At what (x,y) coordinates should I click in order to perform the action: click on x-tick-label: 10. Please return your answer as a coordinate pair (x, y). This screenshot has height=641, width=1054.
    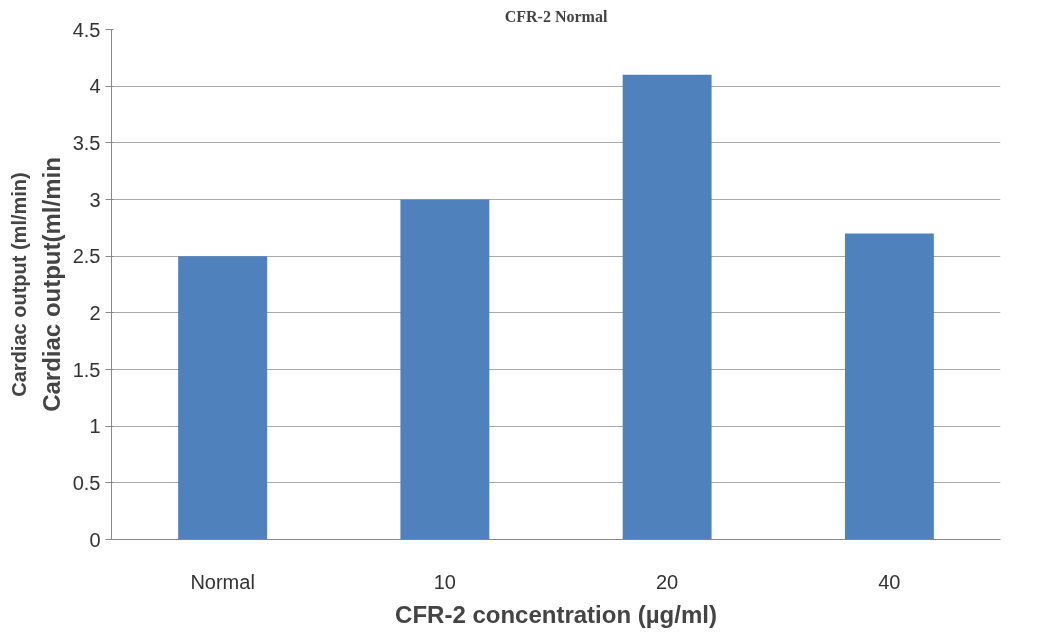
    Looking at the image, I should click on (444, 581).